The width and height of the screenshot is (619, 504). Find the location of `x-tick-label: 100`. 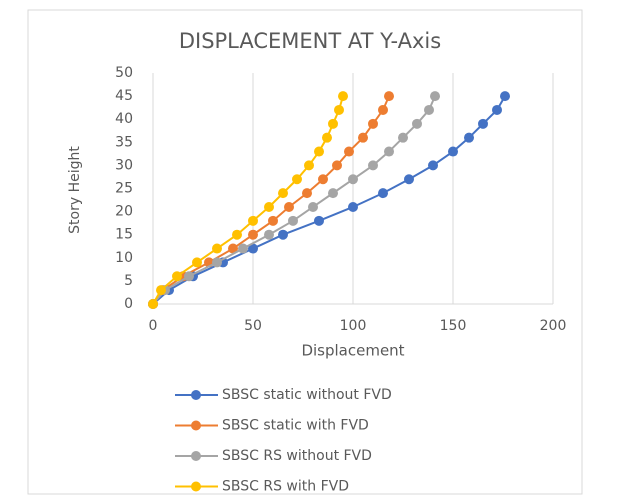

x-tick-label: 100 is located at coordinates (353, 326).